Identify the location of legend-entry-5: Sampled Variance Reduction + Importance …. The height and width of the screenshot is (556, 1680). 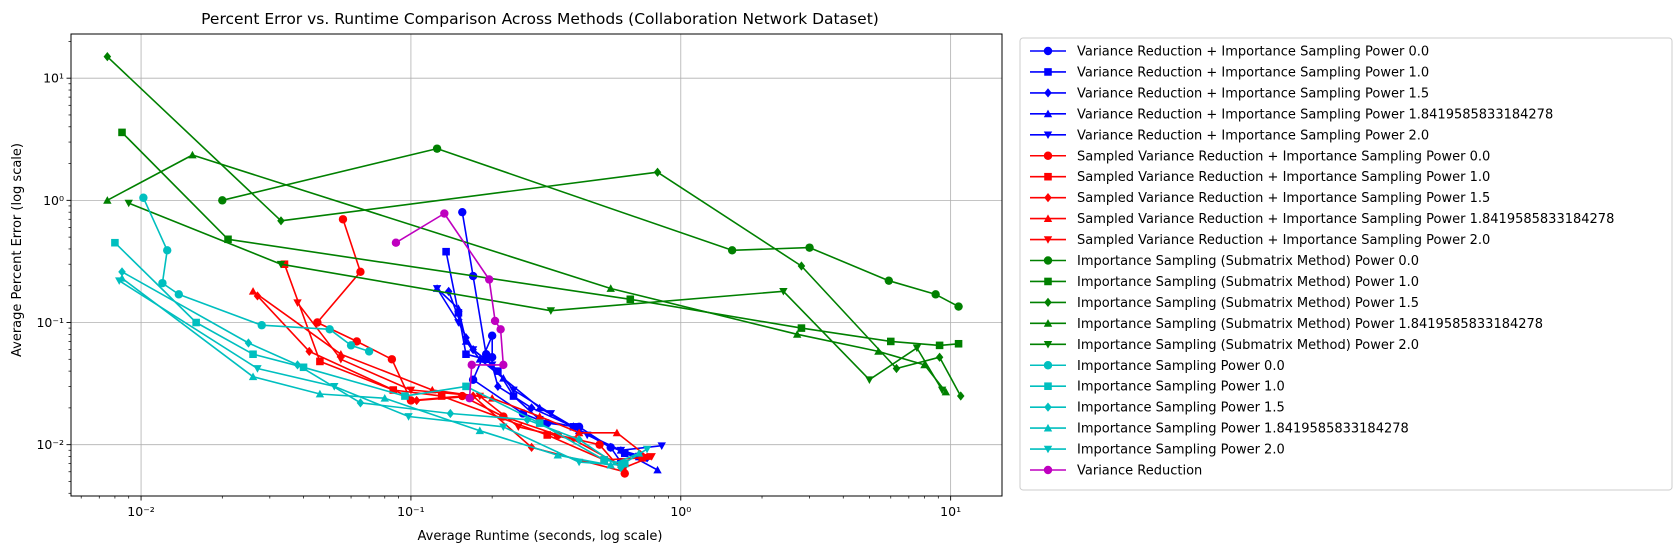
(1260, 156).